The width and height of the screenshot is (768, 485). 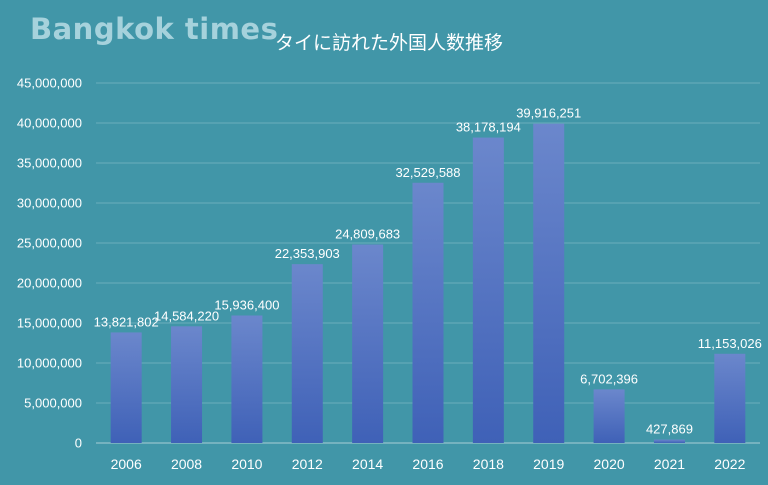 I want to click on bar-2016, so click(x=428, y=312).